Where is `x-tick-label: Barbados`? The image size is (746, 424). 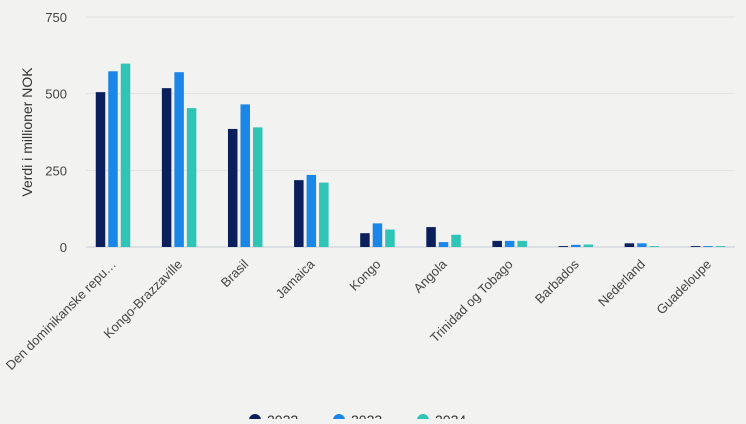 x-tick-label: Barbados is located at coordinates (557, 281).